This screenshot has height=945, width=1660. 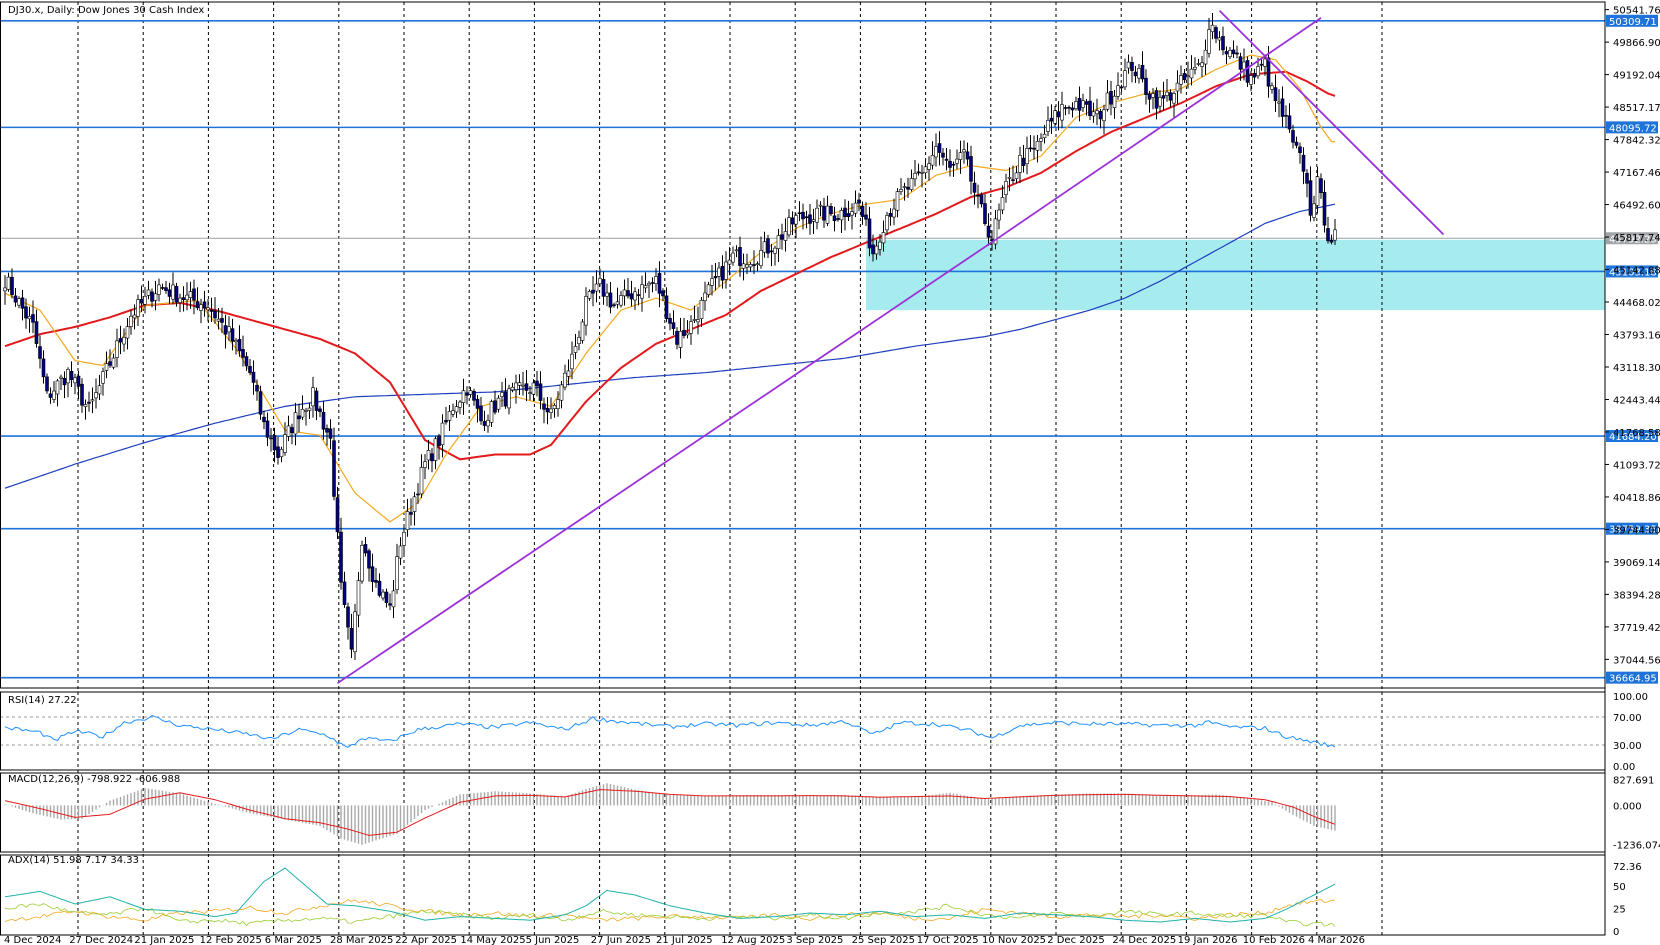 What do you see at coordinates (1636, 628) in the screenshot?
I see `y-tick-label: 37719.42` at bounding box center [1636, 628].